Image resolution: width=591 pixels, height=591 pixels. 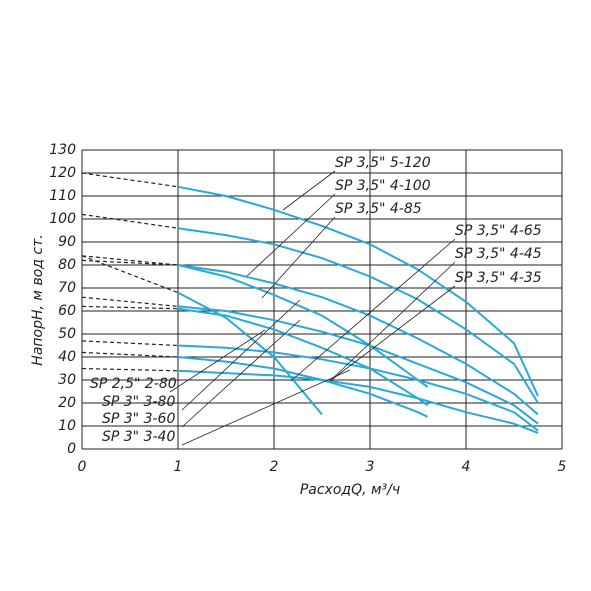 I want to click on y-tick-label: 0, so click(x=71, y=449).